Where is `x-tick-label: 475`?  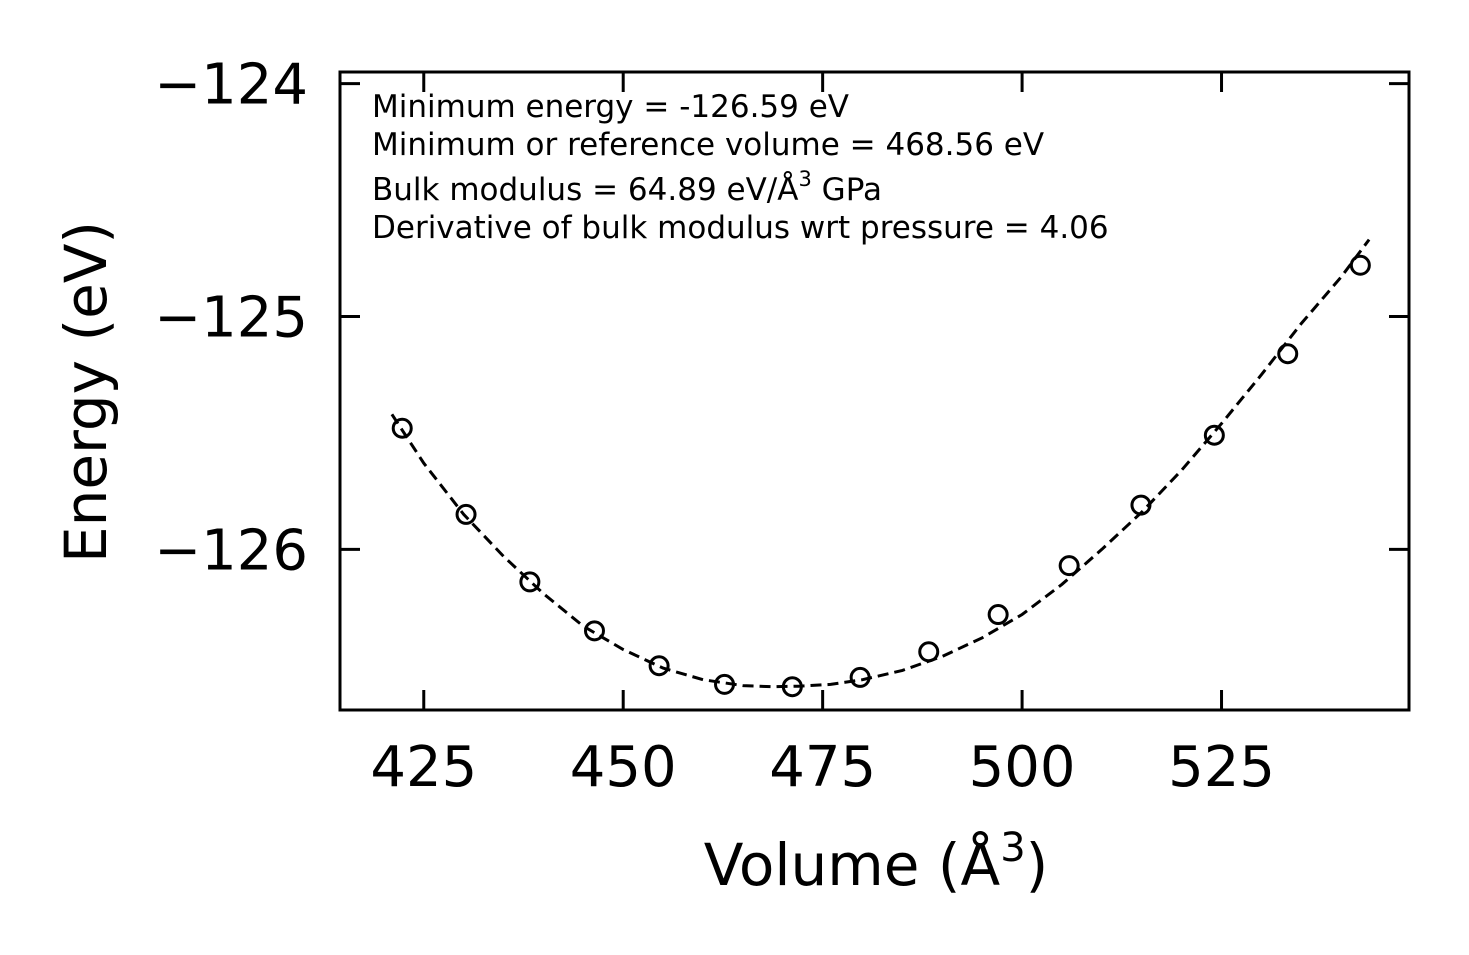 x-tick-label: 475 is located at coordinates (822, 767).